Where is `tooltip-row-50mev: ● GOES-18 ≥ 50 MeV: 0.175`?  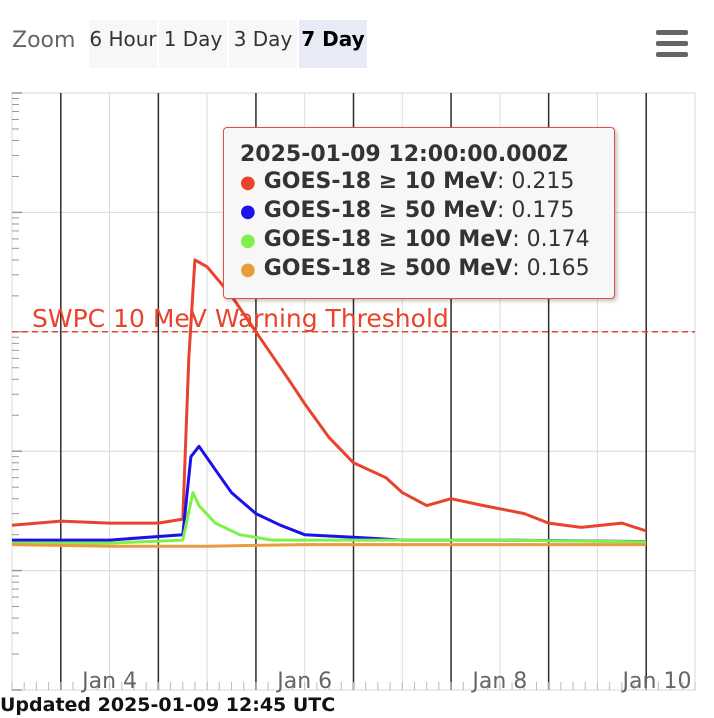
tooltip-row-50mev: ● GOES-18 ≥ 50 MeV: 0.175 is located at coordinates (427, 211).